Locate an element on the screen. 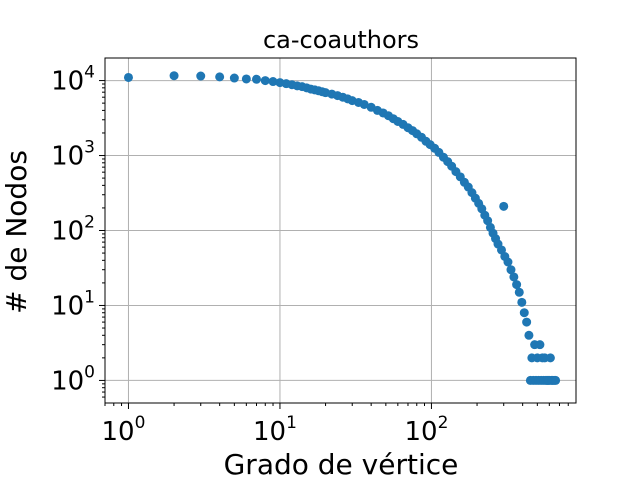 The height and width of the screenshot is (480, 640). y-tick-label: 10³ is located at coordinates (73, 155).